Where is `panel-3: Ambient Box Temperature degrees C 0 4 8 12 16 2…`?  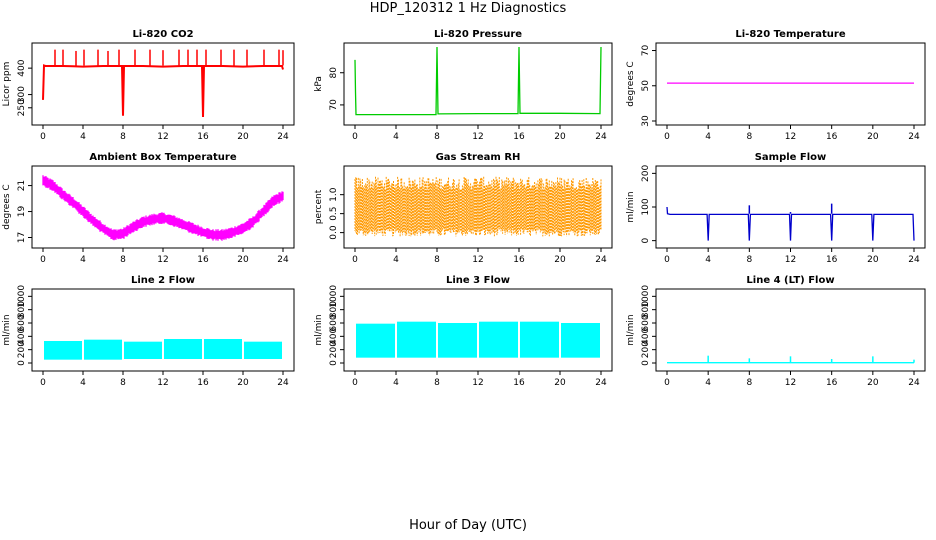 panel-3: Ambient Box Temperature degrees C 0 4 8 12 16 2… is located at coordinates (148, 208).